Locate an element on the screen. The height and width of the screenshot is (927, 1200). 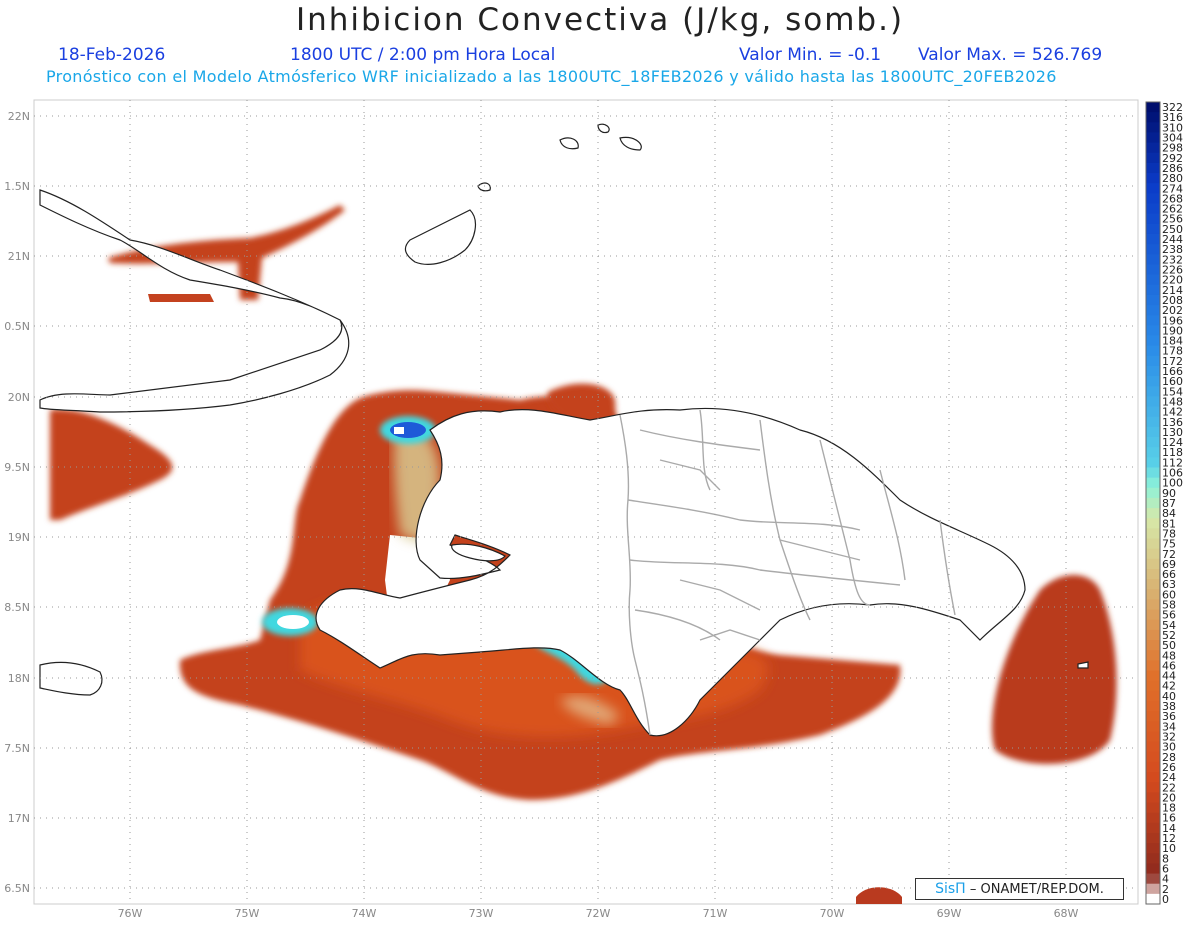
sispi-logo: SisΠ is located at coordinates (950, 889).